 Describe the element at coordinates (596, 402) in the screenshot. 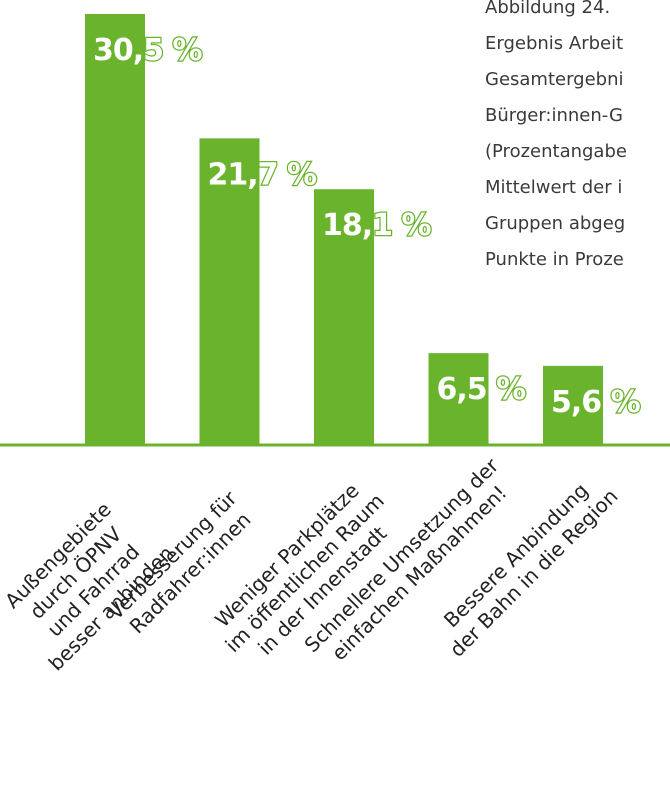

I see `value-label: 5,6 %` at that location.